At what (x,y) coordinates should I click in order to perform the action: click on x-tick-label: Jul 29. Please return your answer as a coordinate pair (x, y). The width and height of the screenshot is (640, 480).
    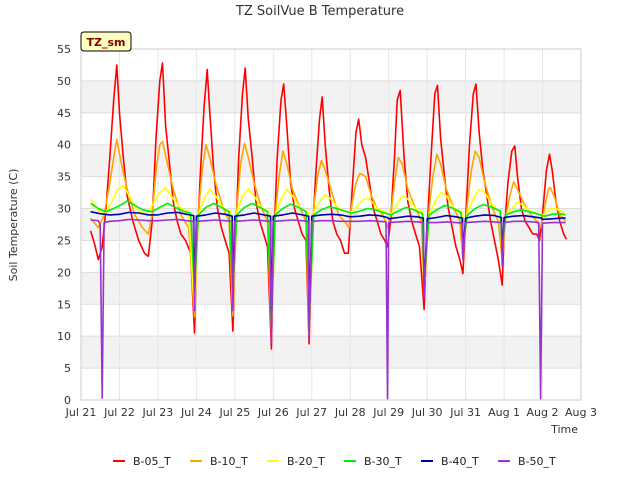
    Looking at the image, I should click on (388, 412).